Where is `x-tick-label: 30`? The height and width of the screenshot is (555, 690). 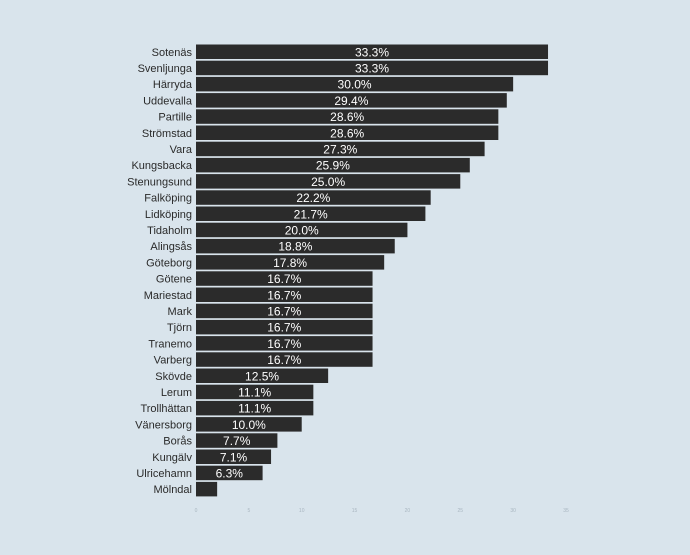 x-tick-label: 30 is located at coordinates (513, 511).